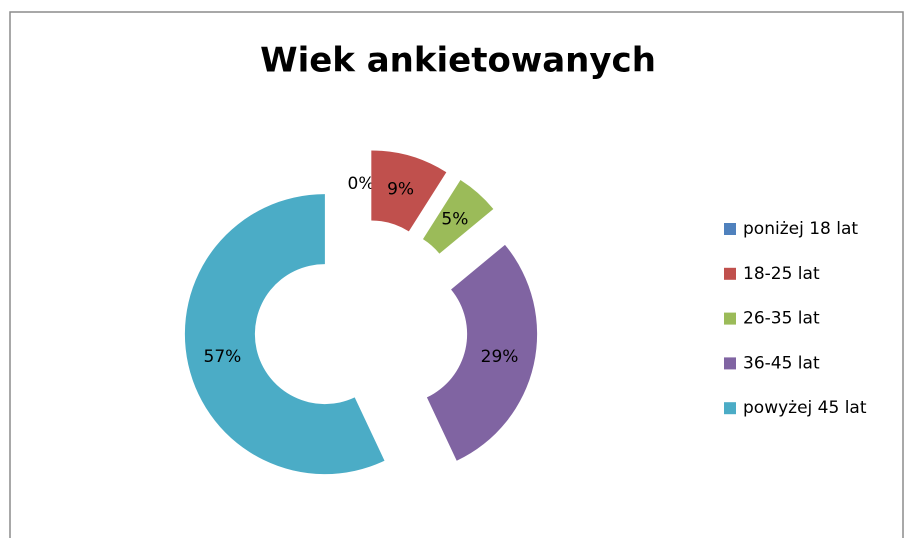 The image size is (906, 538). I want to click on data-label: 57%, so click(223, 357).